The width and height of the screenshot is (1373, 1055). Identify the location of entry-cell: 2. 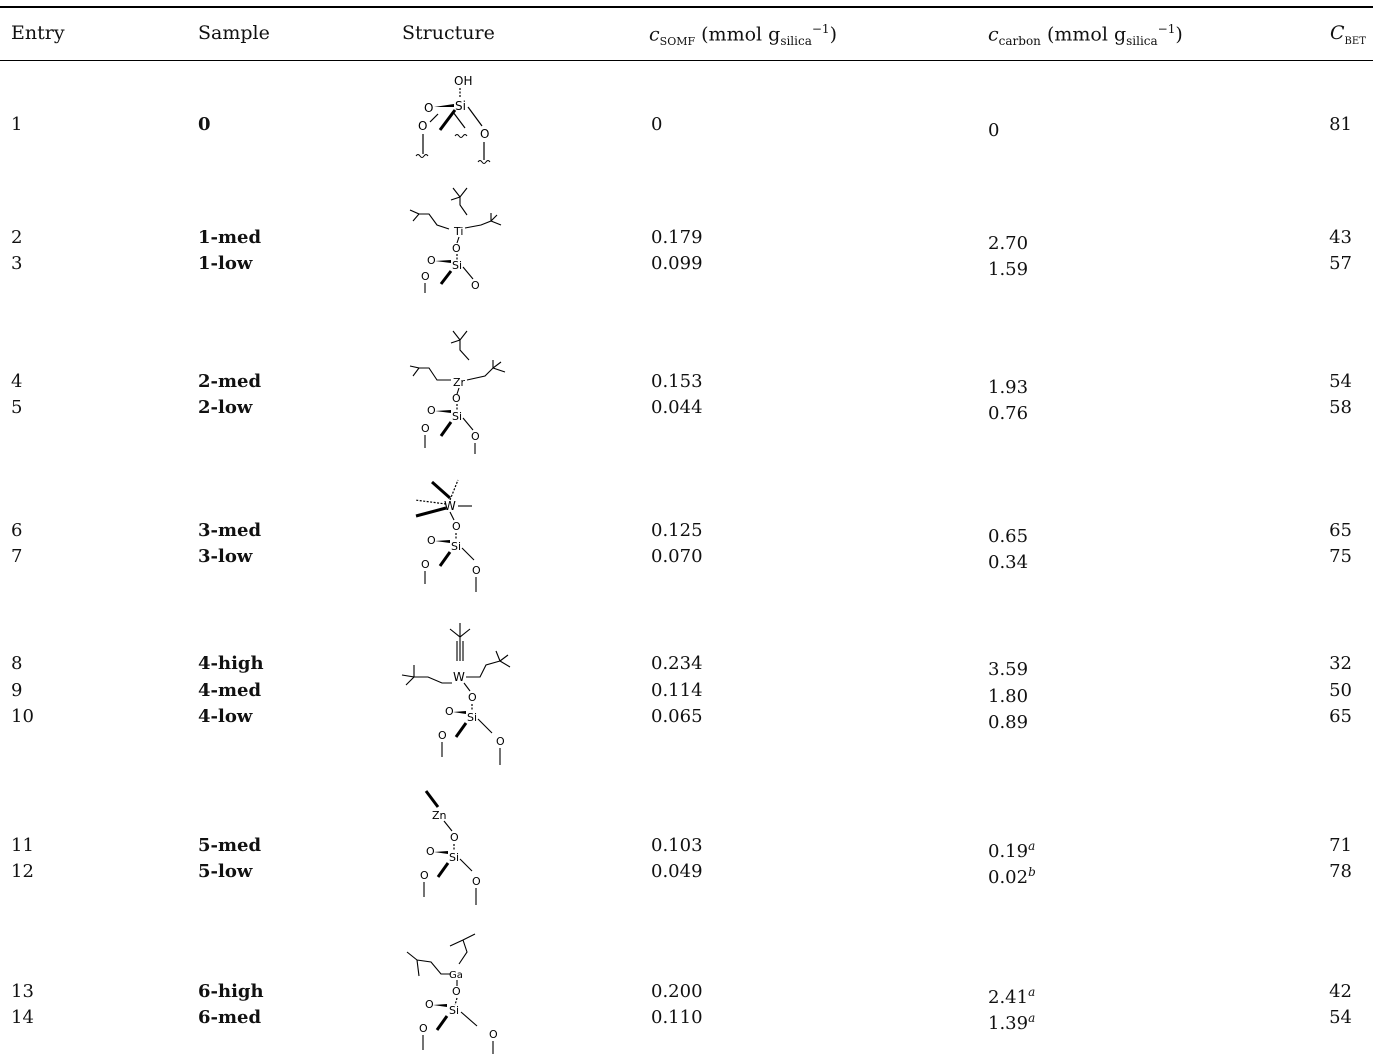
(17, 237).